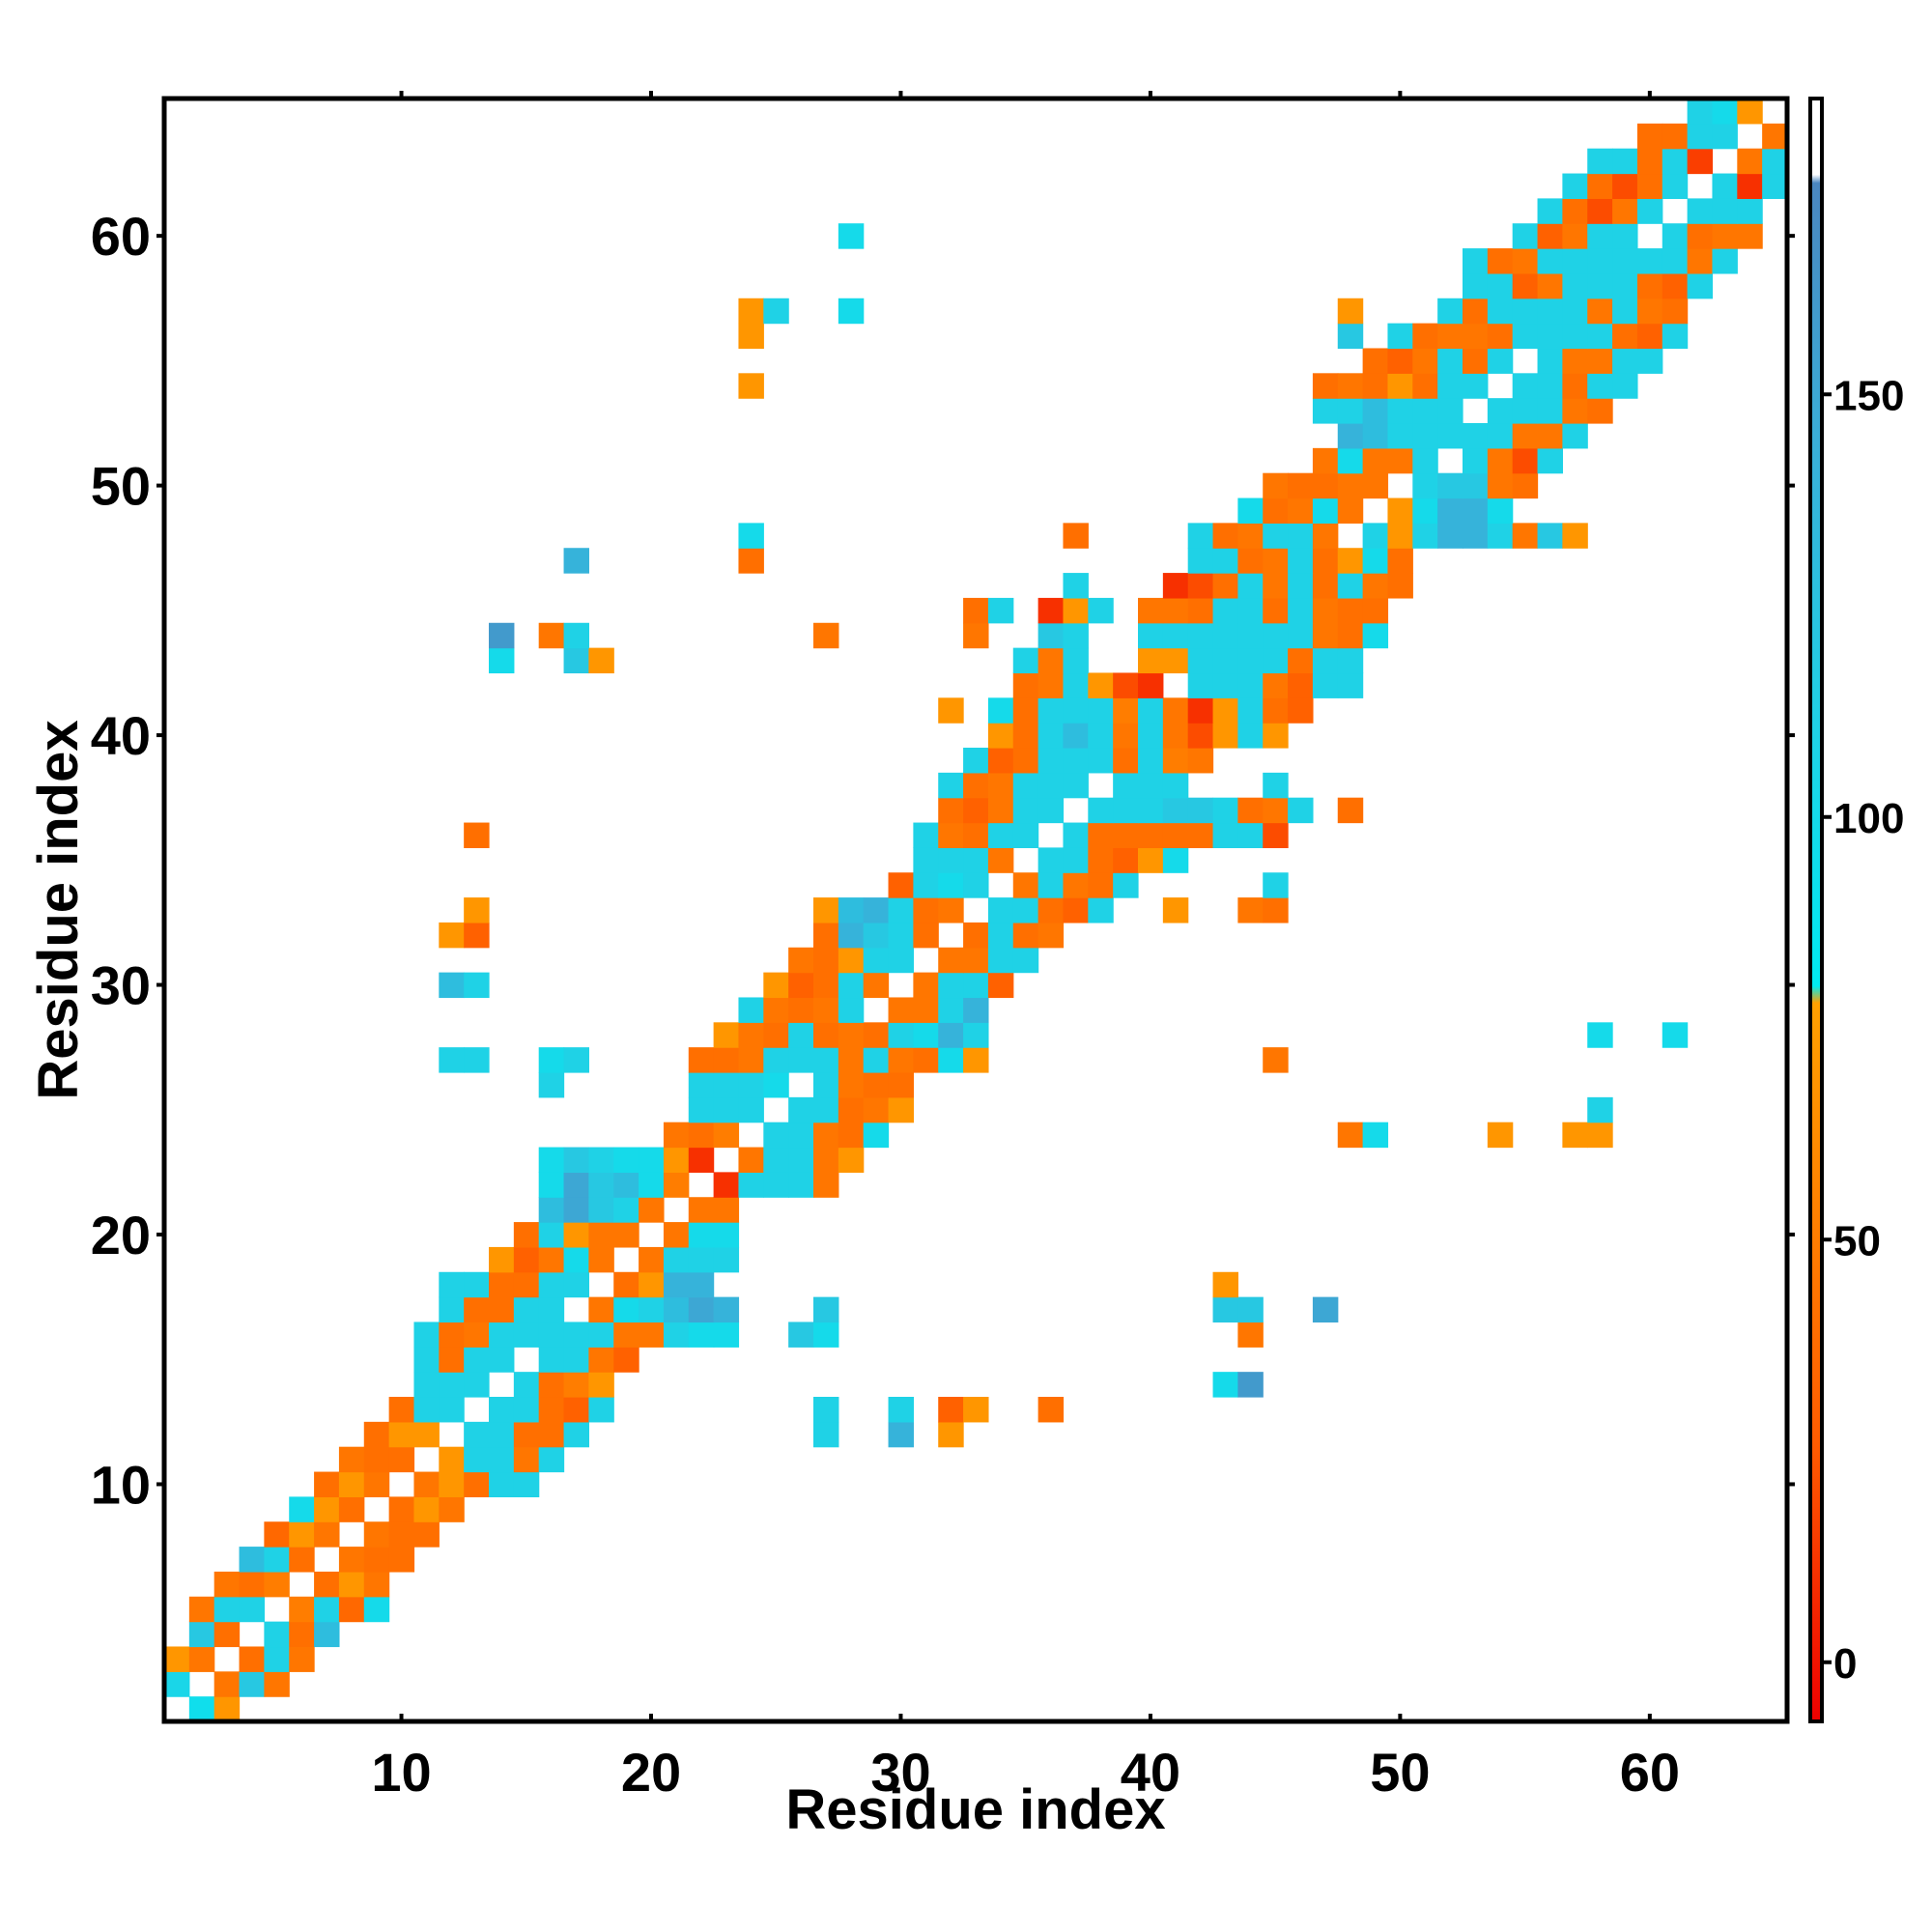  Describe the element at coordinates (1400, 1772) in the screenshot. I see `x-tick-label: 50` at that location.